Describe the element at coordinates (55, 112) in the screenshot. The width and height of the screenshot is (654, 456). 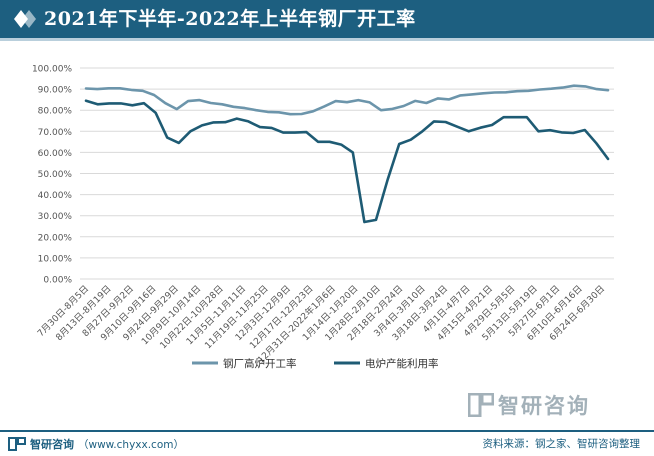
I see `y-tick-label: 80.00%` at that location.